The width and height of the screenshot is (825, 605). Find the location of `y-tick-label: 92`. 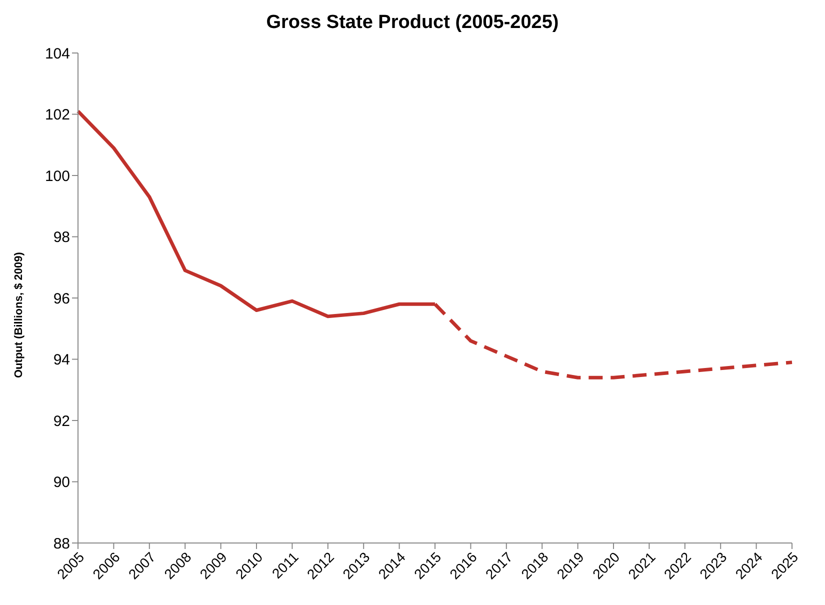

y-tick-label: 92 is located at coordinates (61, 421).